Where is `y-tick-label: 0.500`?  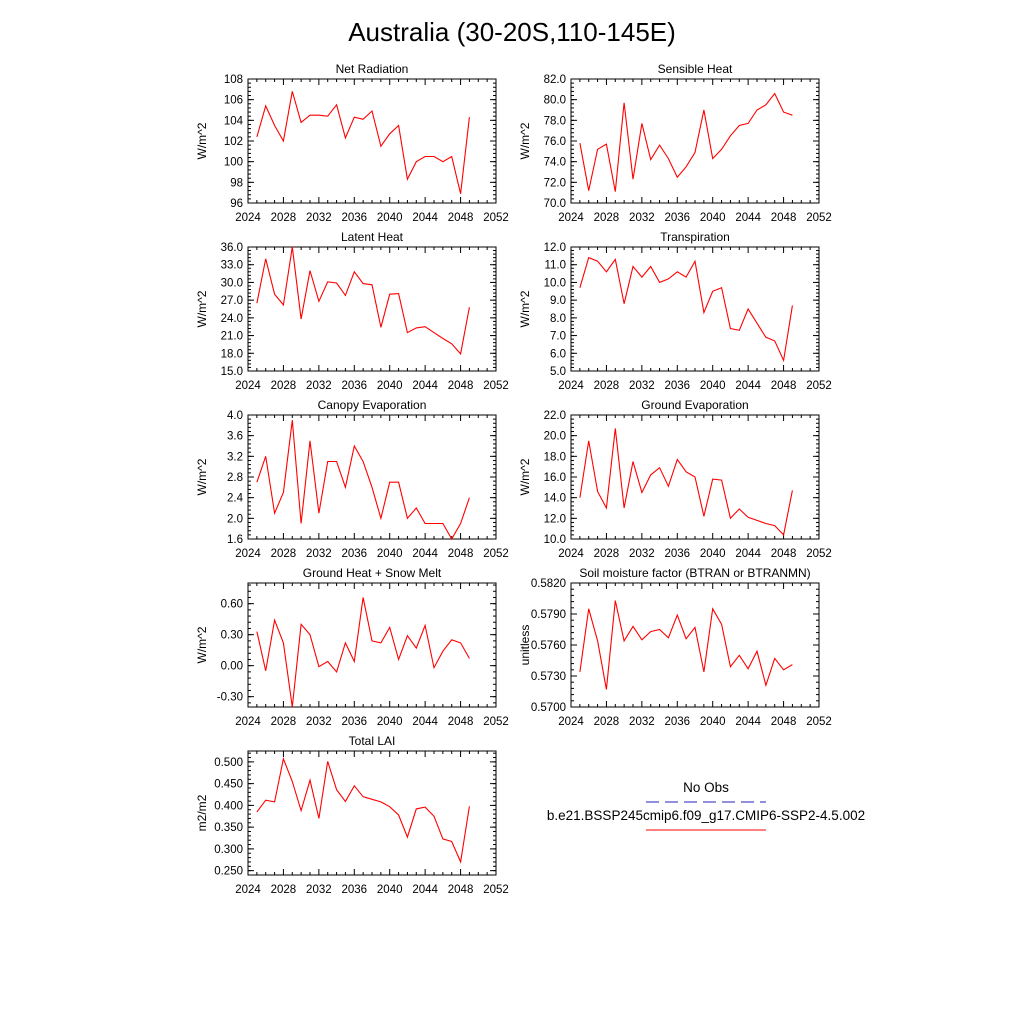
y-tick-label: 0.500 is located at coordinates (228, 763).